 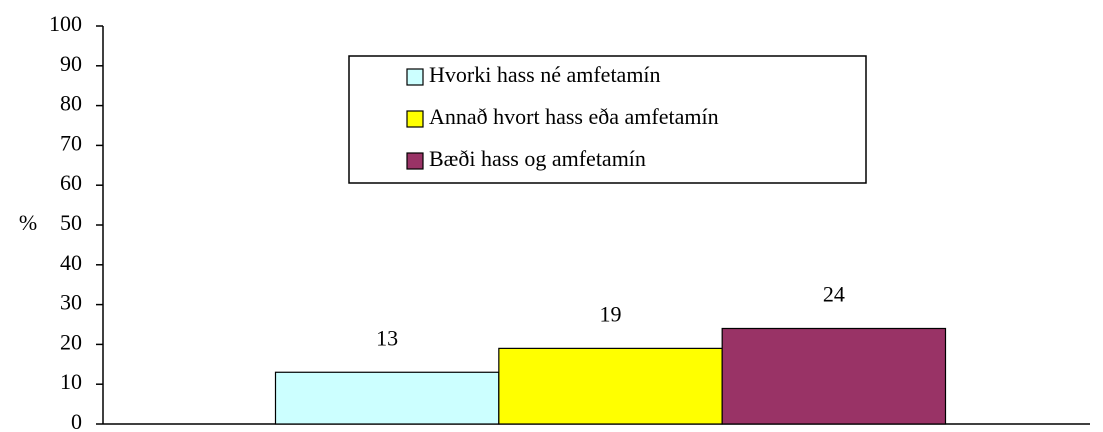 What do you see at coordinates (537, 158) in the screenshot?
I see `legend-label: Bæði hass og amfetamín` at bounding box center [537, 158].